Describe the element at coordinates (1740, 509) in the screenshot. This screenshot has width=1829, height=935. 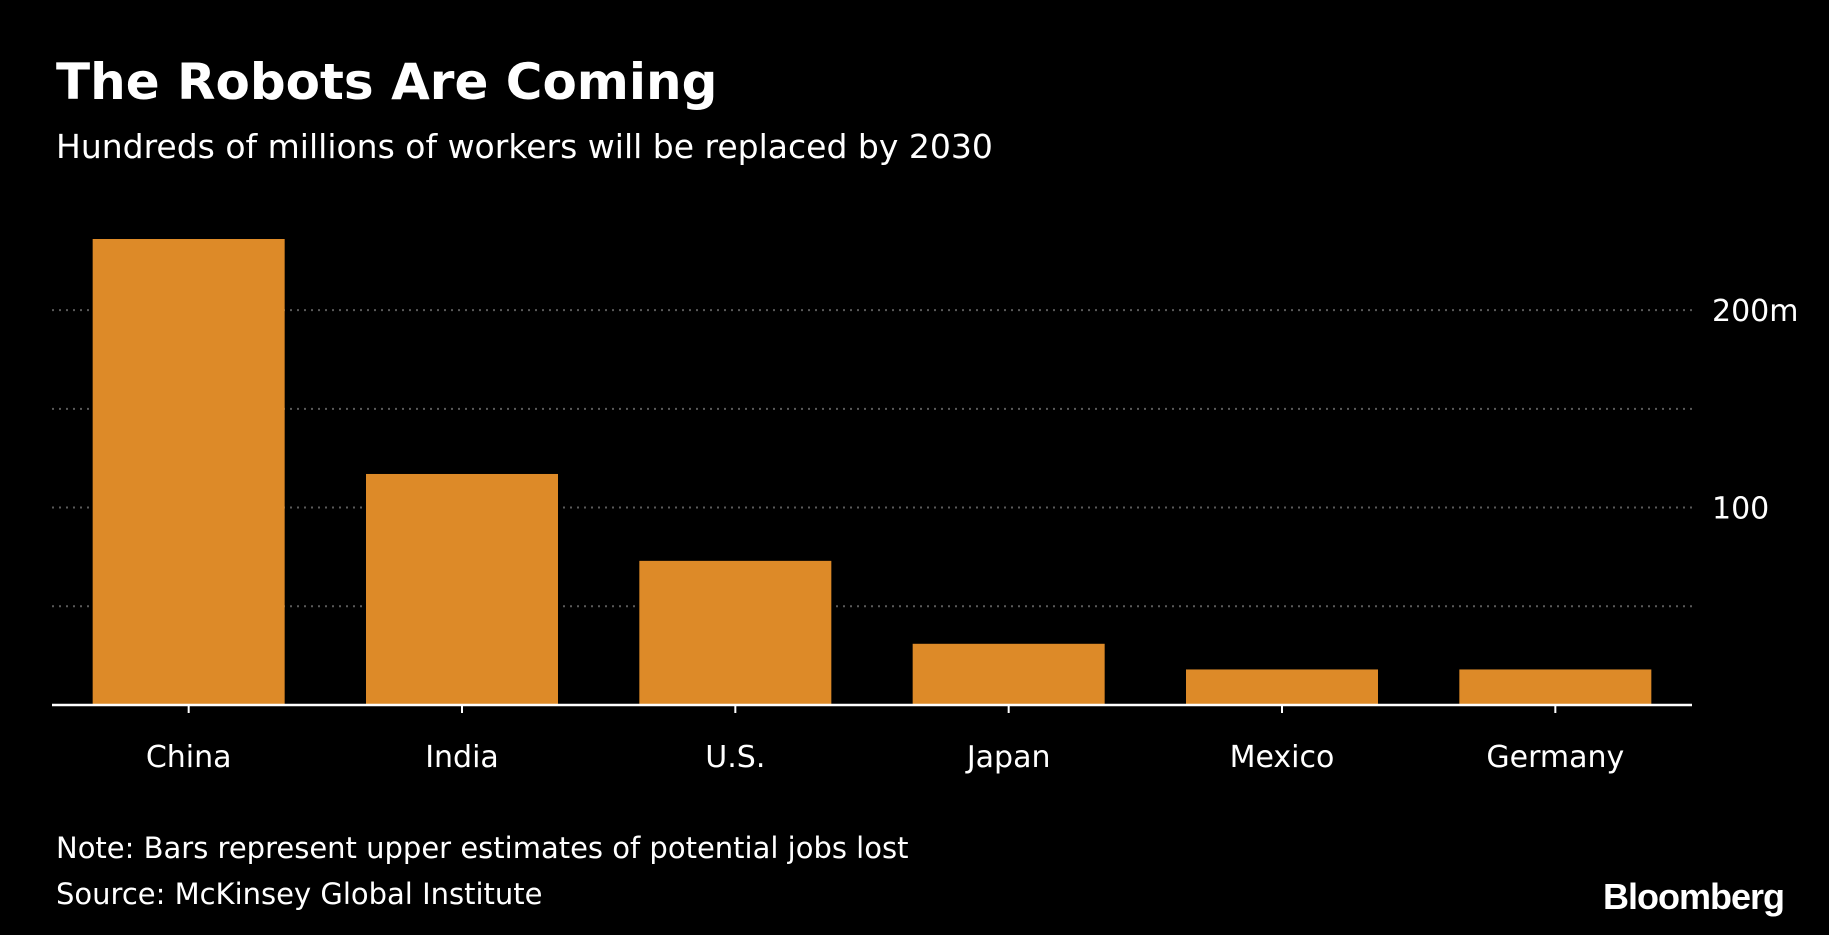
I see `y-tick-label: 100` at that location.